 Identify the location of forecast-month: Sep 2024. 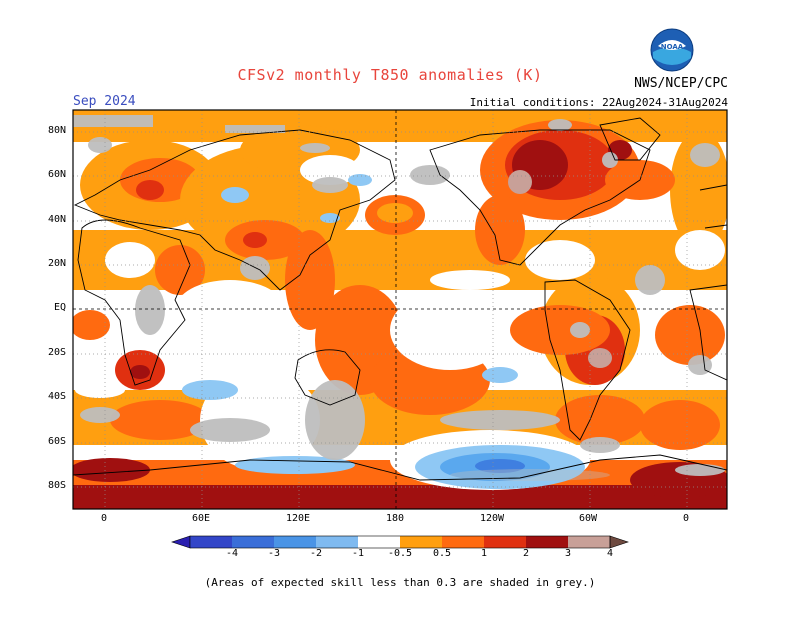
(104, 101).